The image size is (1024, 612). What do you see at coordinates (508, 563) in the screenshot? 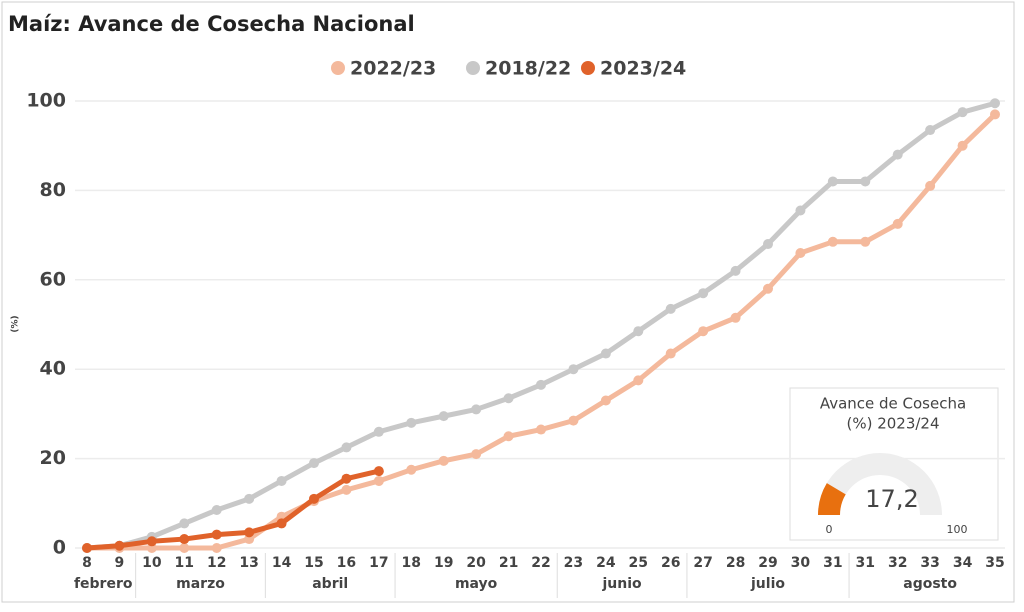
I see `x-tick-label: 21` at bounding box center [508, 563].